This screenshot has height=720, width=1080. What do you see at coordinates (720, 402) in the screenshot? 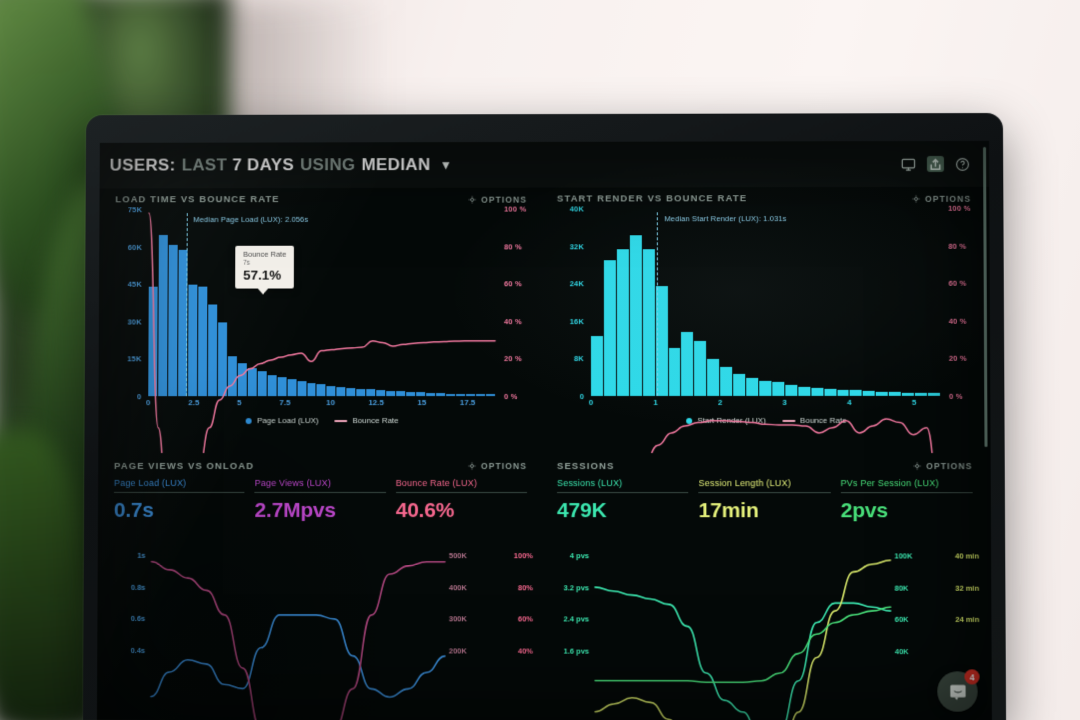
I see `axis-tick-label: 2` at bounding box center [720, 402].